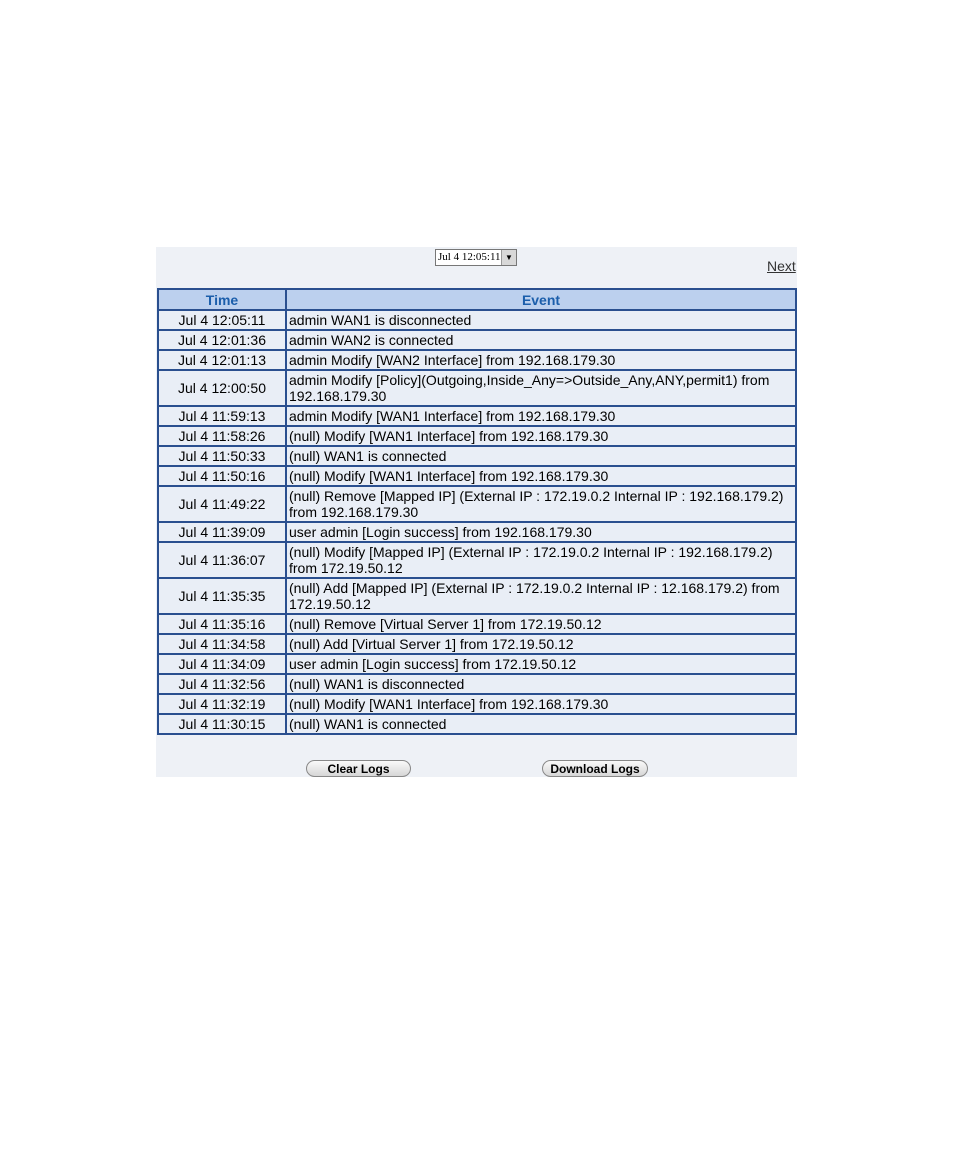  What do you see at coordinates (222, 416) in the screenshot?
I see `log-time: Jul 4 11:59:13` at bounding box center [222, 416].